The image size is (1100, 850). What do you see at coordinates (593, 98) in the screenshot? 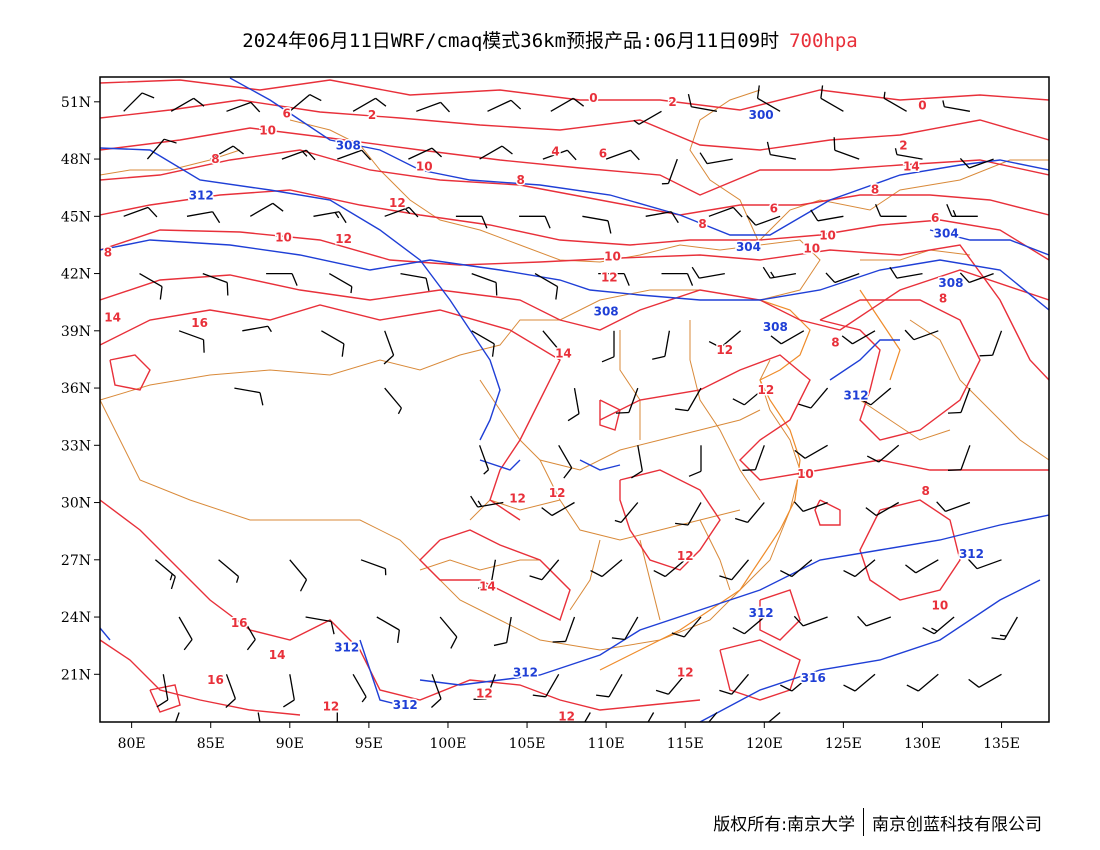
I see `temperature-label: 0` at bounding box center [593, 98].